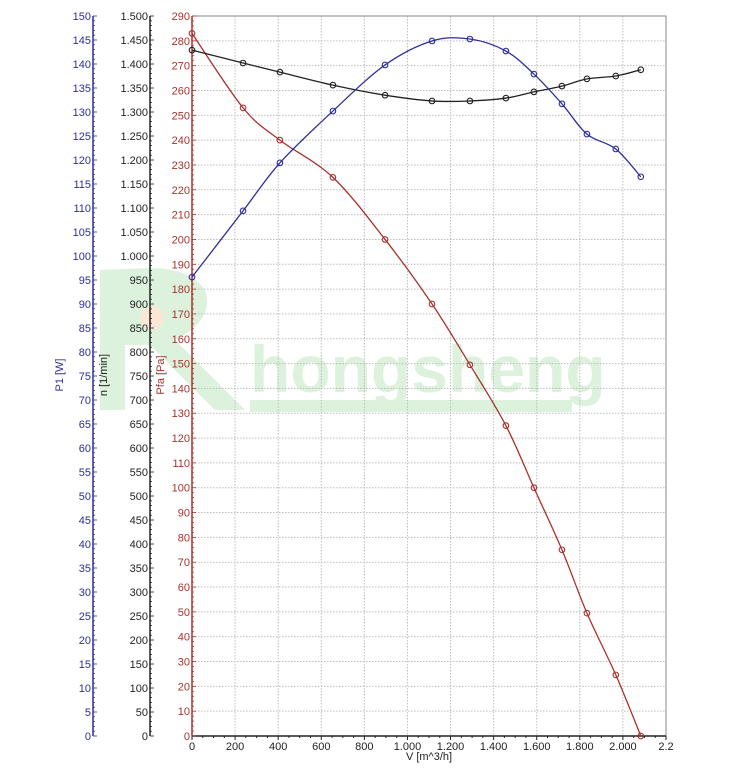 The image size is (750, 770). What do you see at coordinates (353, 340) in the screenshot?
I see `watermark-logo: hongsheng` at bounding box center [353, 340].